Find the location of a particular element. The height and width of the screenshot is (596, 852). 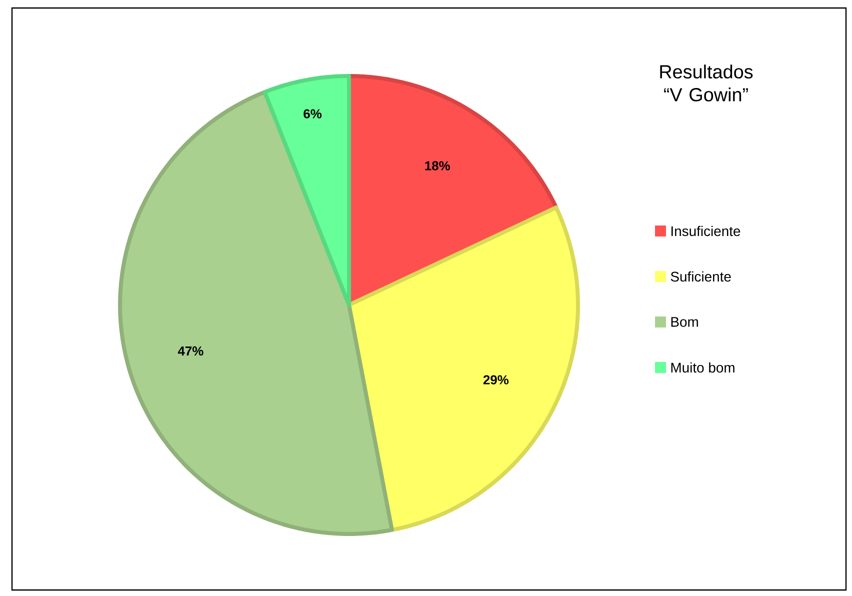

data-label: 47% is located at coordinates (191, 351).